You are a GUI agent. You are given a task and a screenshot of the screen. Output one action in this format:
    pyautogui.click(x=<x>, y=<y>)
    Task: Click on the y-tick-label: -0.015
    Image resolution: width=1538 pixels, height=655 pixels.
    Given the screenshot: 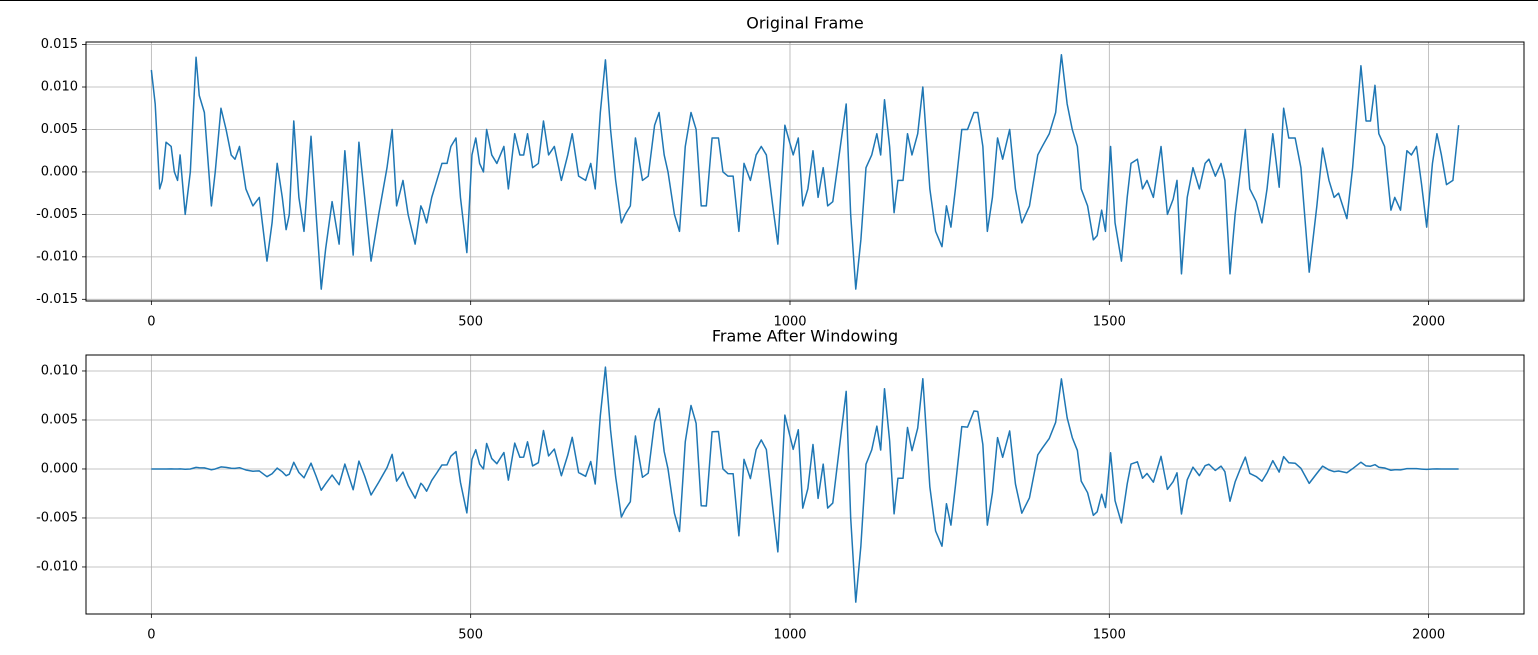 What is the action you would take?
    pyautogui.click(x=57, y=299)
    